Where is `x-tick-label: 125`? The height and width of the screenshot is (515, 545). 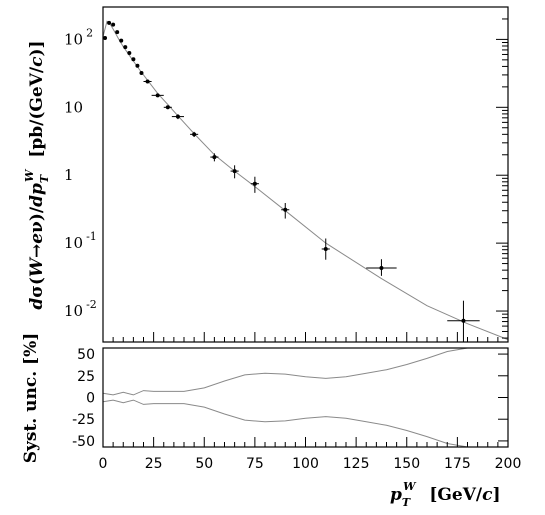
x-tick-label: 125 is located at coordinates (356, 464).